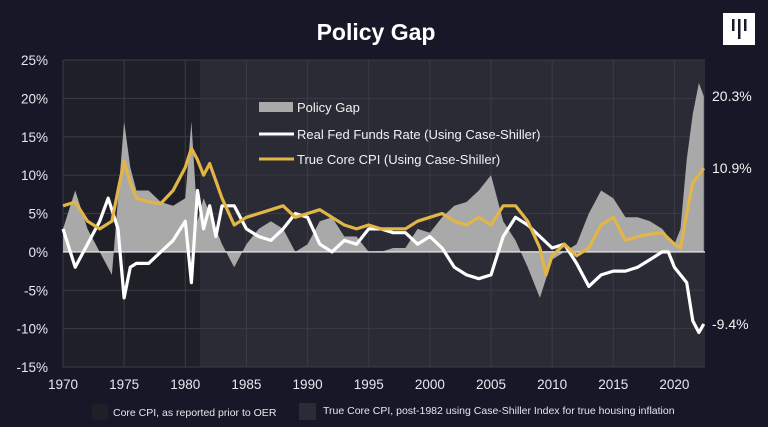 This screenshot has height=427, width=768. I want to click on x-tick-label: 2010, so click(552, 384).